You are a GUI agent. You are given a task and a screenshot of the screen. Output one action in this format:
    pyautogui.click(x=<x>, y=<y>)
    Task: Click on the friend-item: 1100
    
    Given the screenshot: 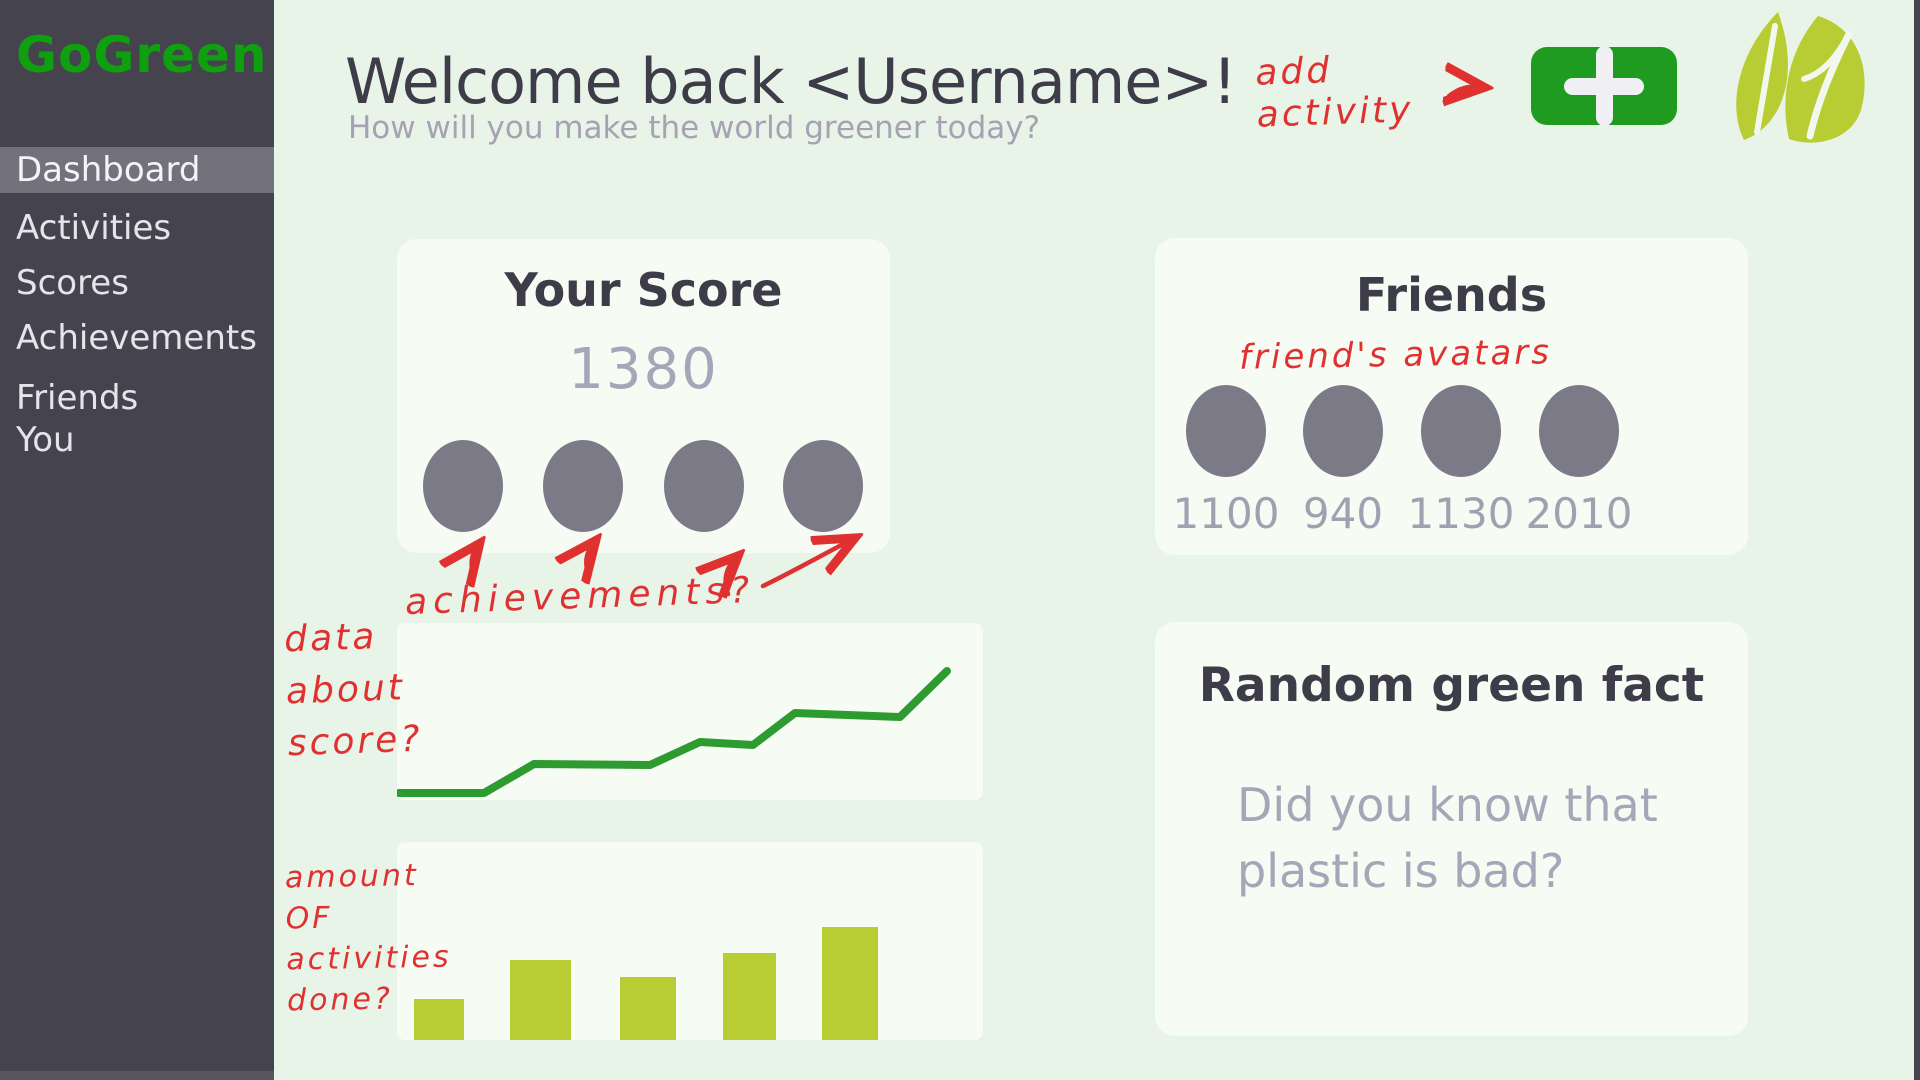 What is the action you would take?
    pyautogui.click(x=1226, y=461)
    